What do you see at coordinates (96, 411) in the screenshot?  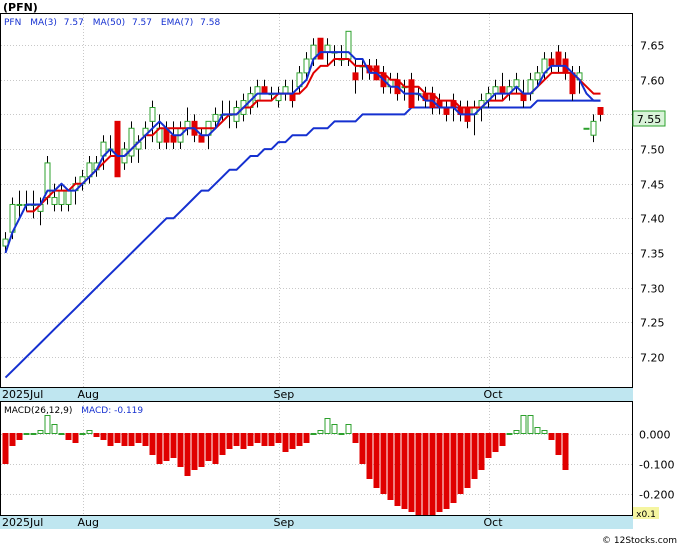 I see `macd-legend-key: MACD:` at bounding box center [96, 411].